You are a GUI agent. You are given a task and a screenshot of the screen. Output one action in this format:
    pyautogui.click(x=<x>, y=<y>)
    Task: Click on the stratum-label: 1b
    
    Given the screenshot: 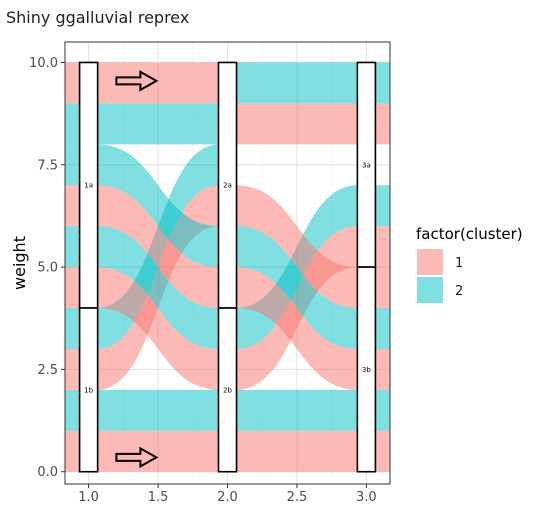 What is the action you would take?
    pyautogui.click(x=88, y=390)
    